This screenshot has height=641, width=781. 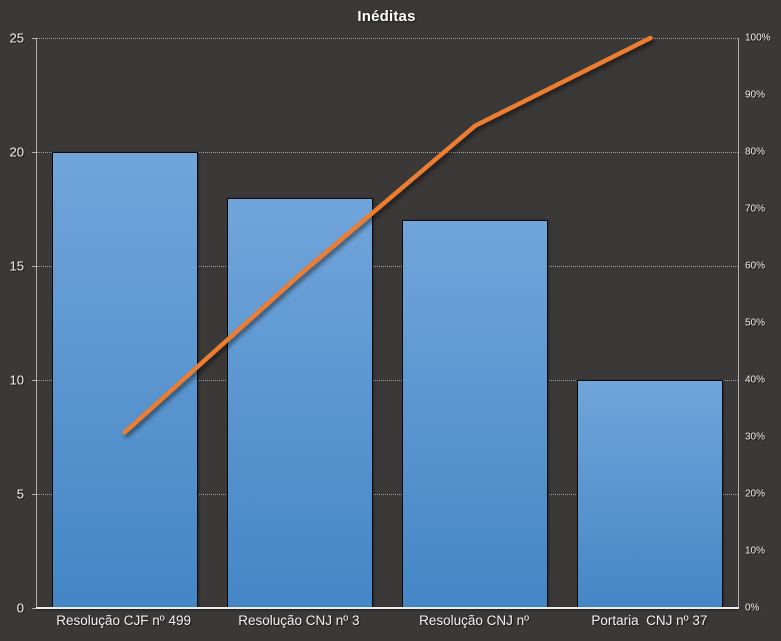 I want to click on left-axis-tick-label: 15, so click(x=16, y=266).